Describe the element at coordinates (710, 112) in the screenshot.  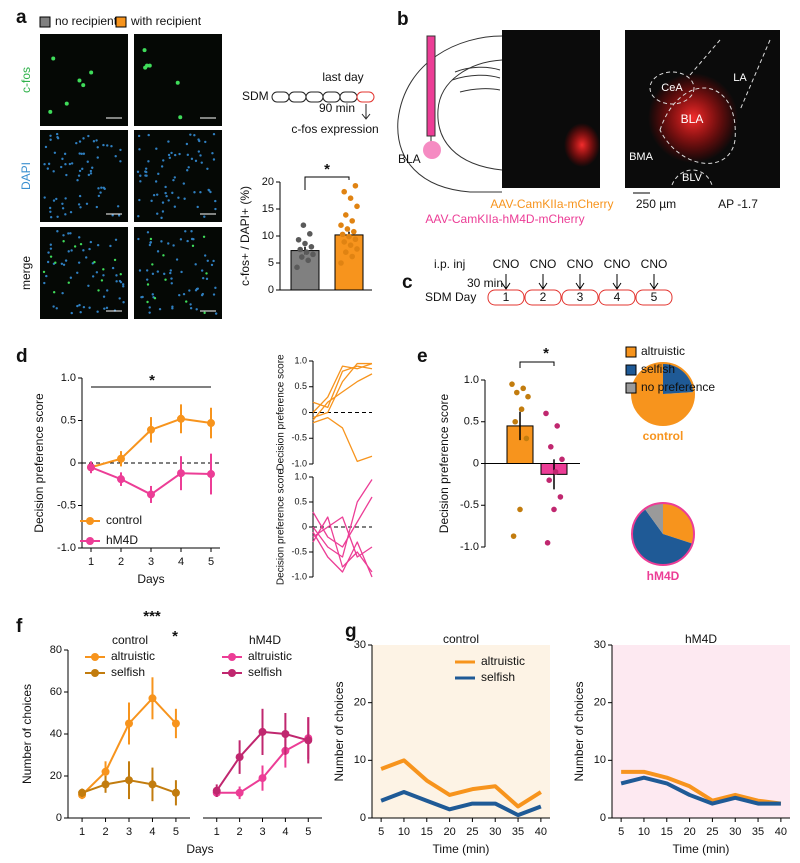
I see `area-outlines` at that location.